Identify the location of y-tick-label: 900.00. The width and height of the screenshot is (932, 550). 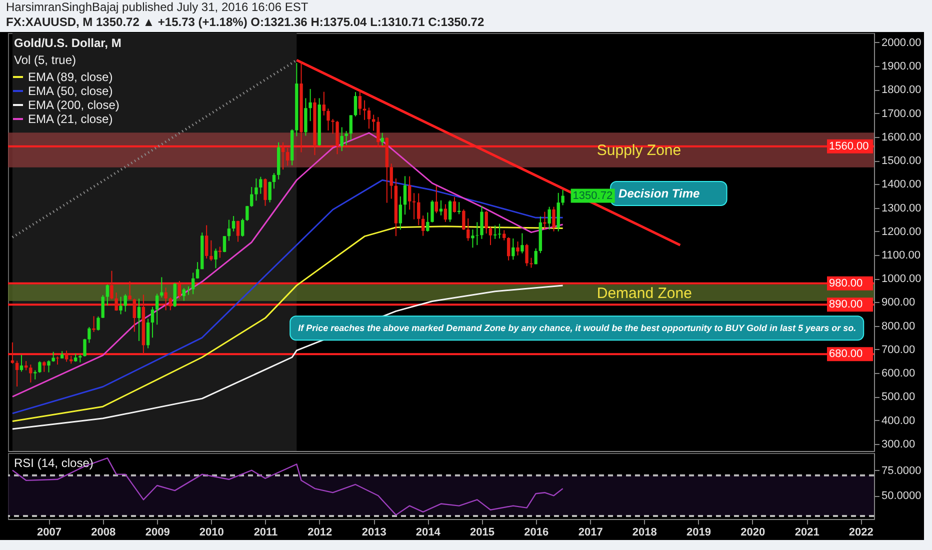
(899, 302).